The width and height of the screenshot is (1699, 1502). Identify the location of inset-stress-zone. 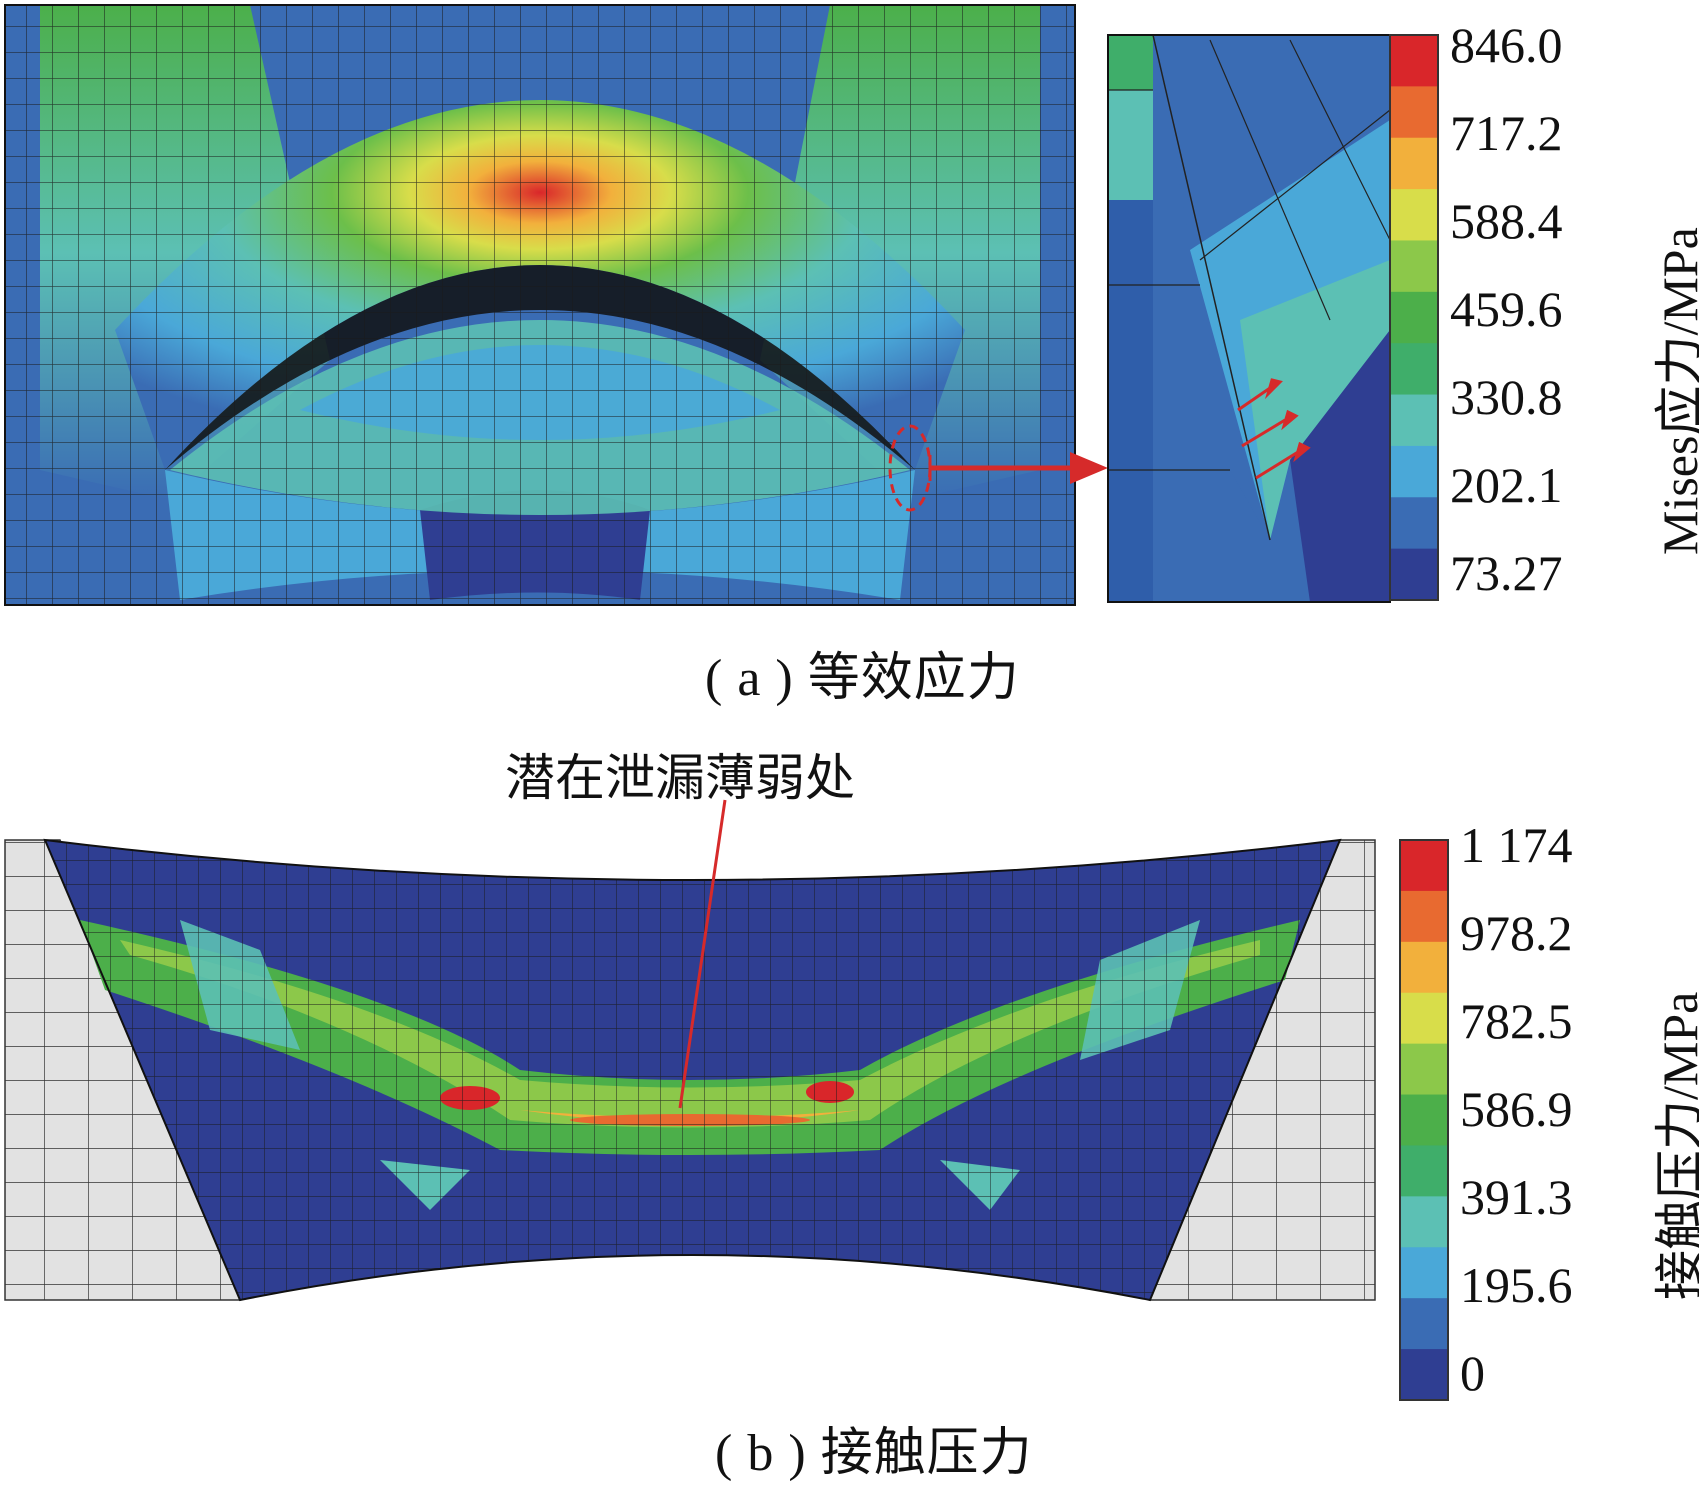
(1315, 400).